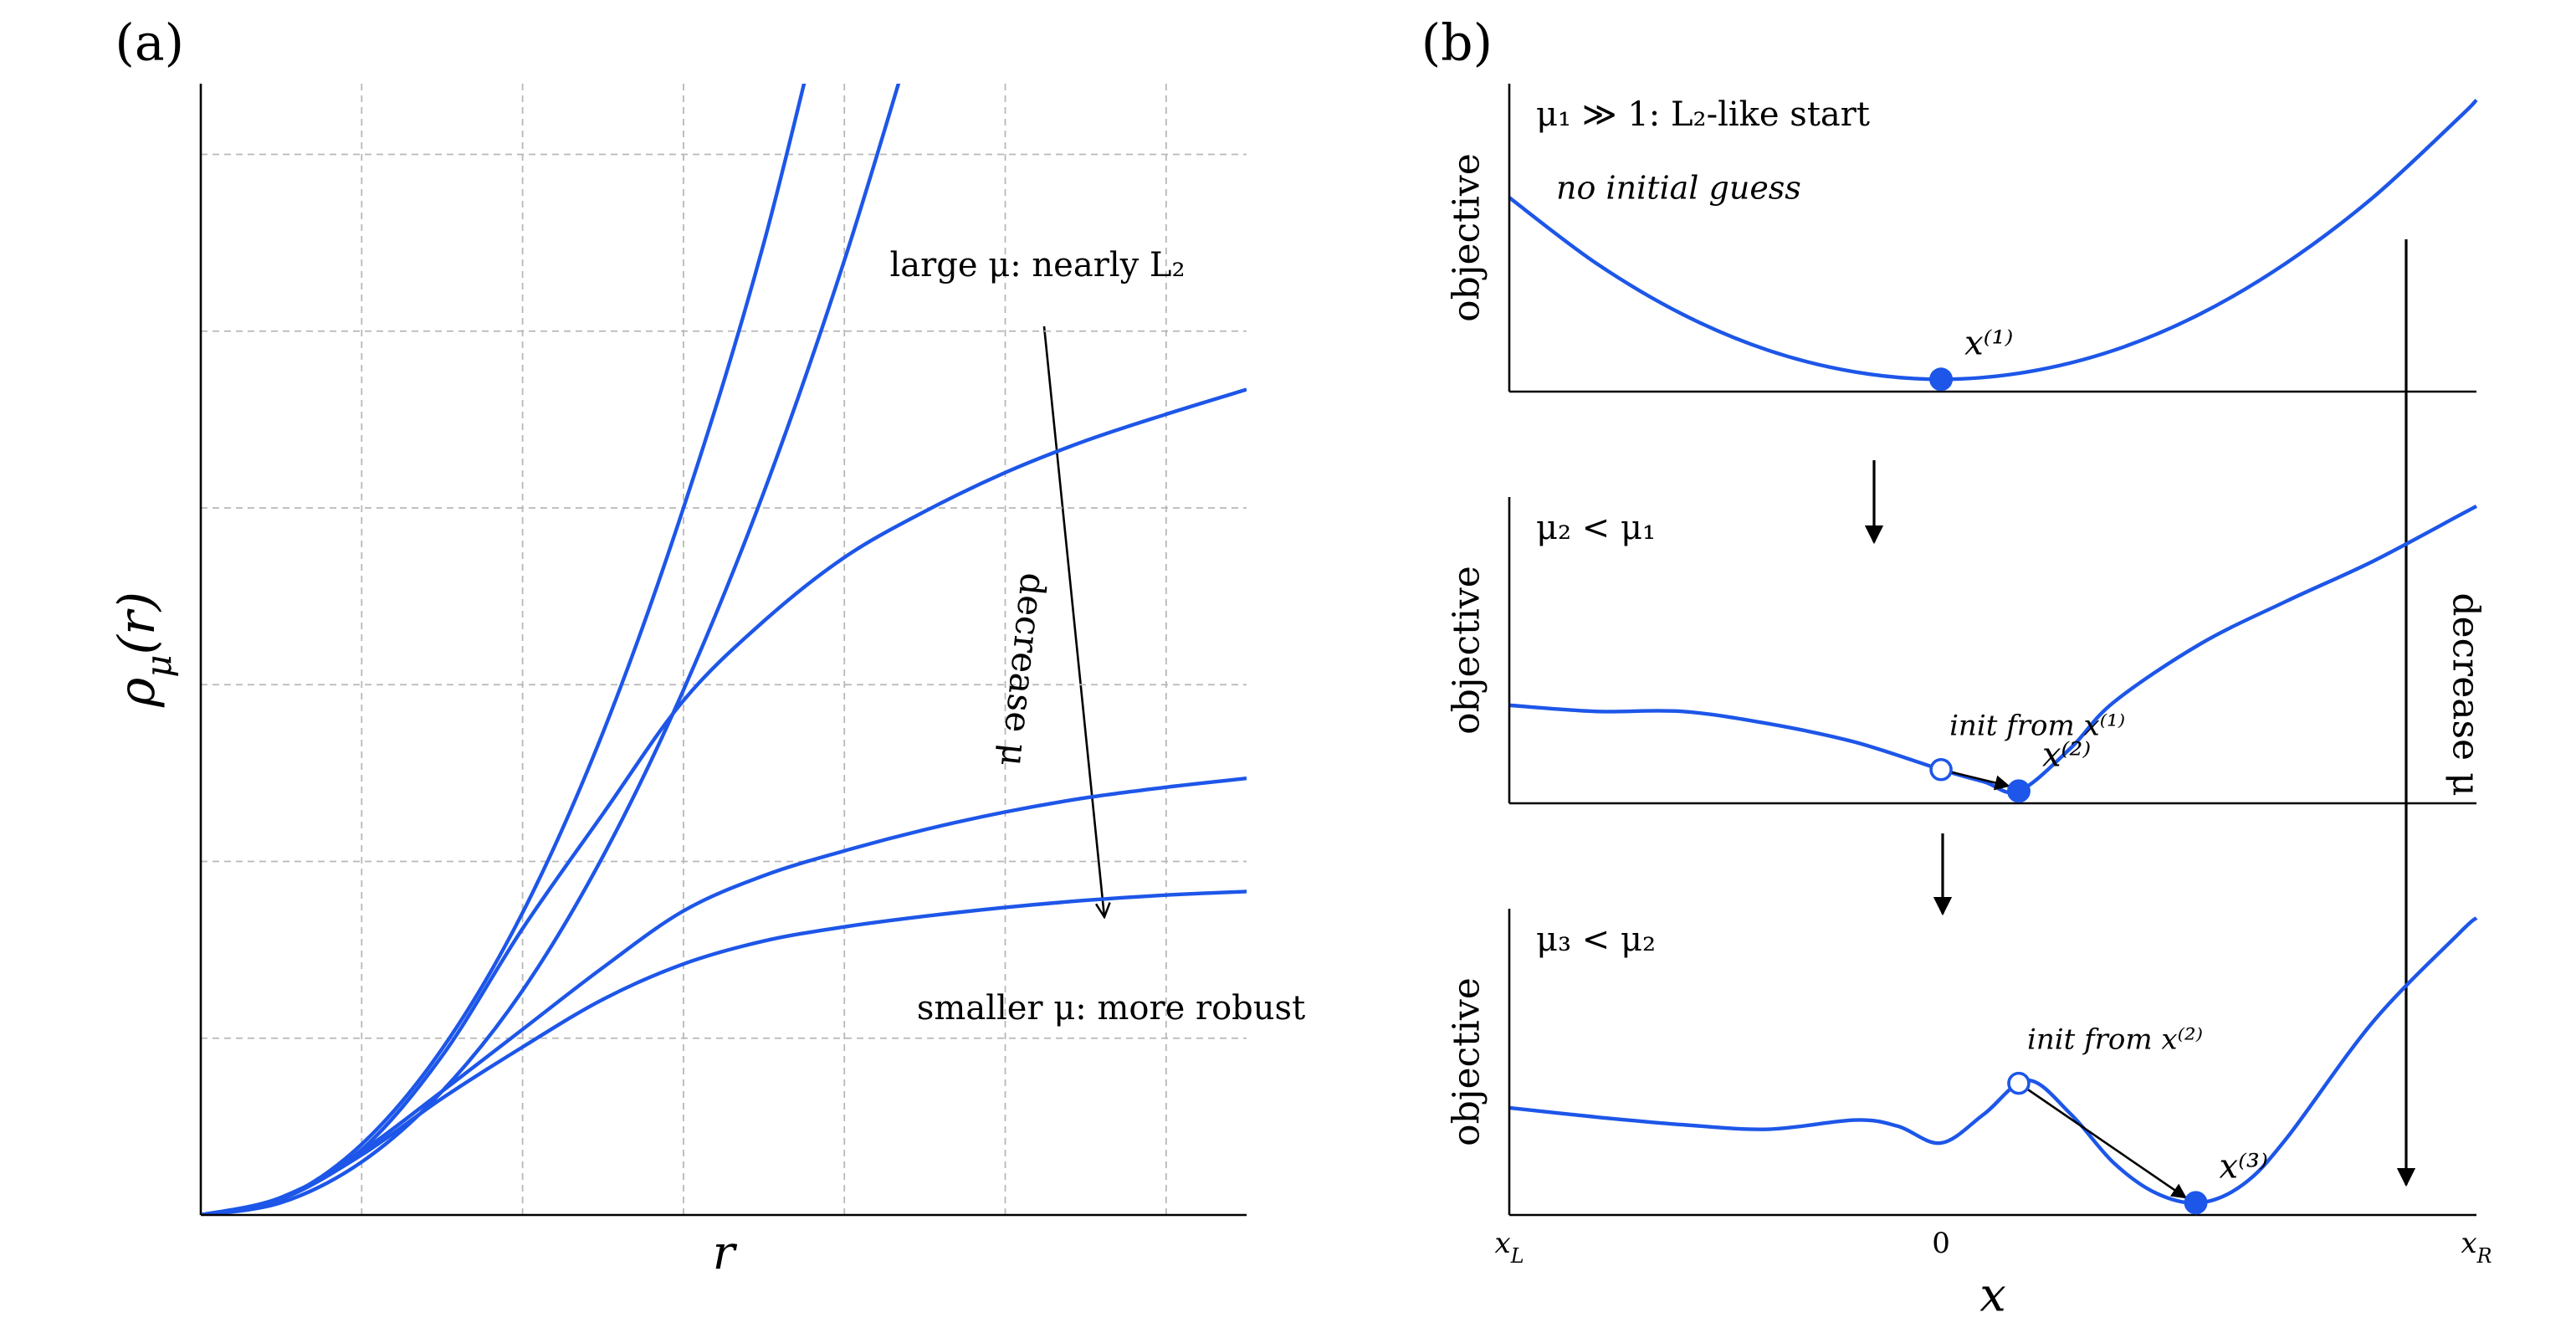 Image resolution: width=2576 pixels, height=1343 pixels. Describe the element at coordinates (1993, 1296) in the screenshot. I see `x-axis-label: x` at that location.